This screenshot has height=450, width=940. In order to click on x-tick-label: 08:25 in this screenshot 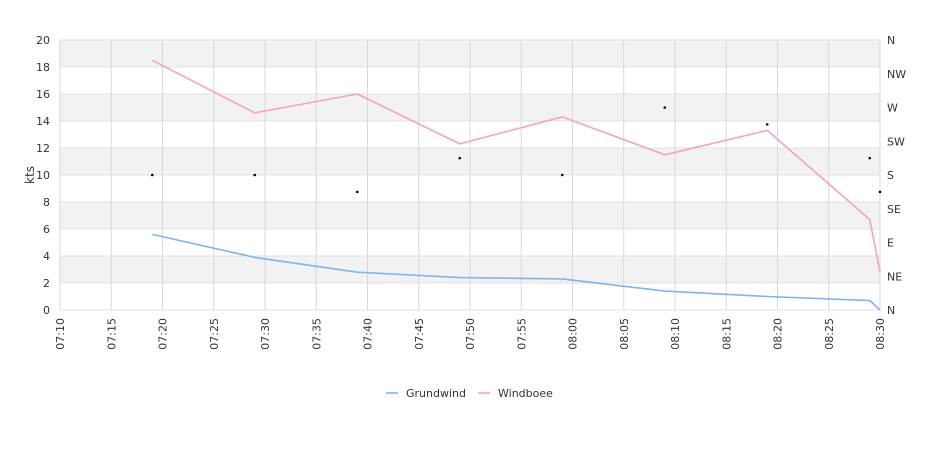, I will do `click(829, 334)`.